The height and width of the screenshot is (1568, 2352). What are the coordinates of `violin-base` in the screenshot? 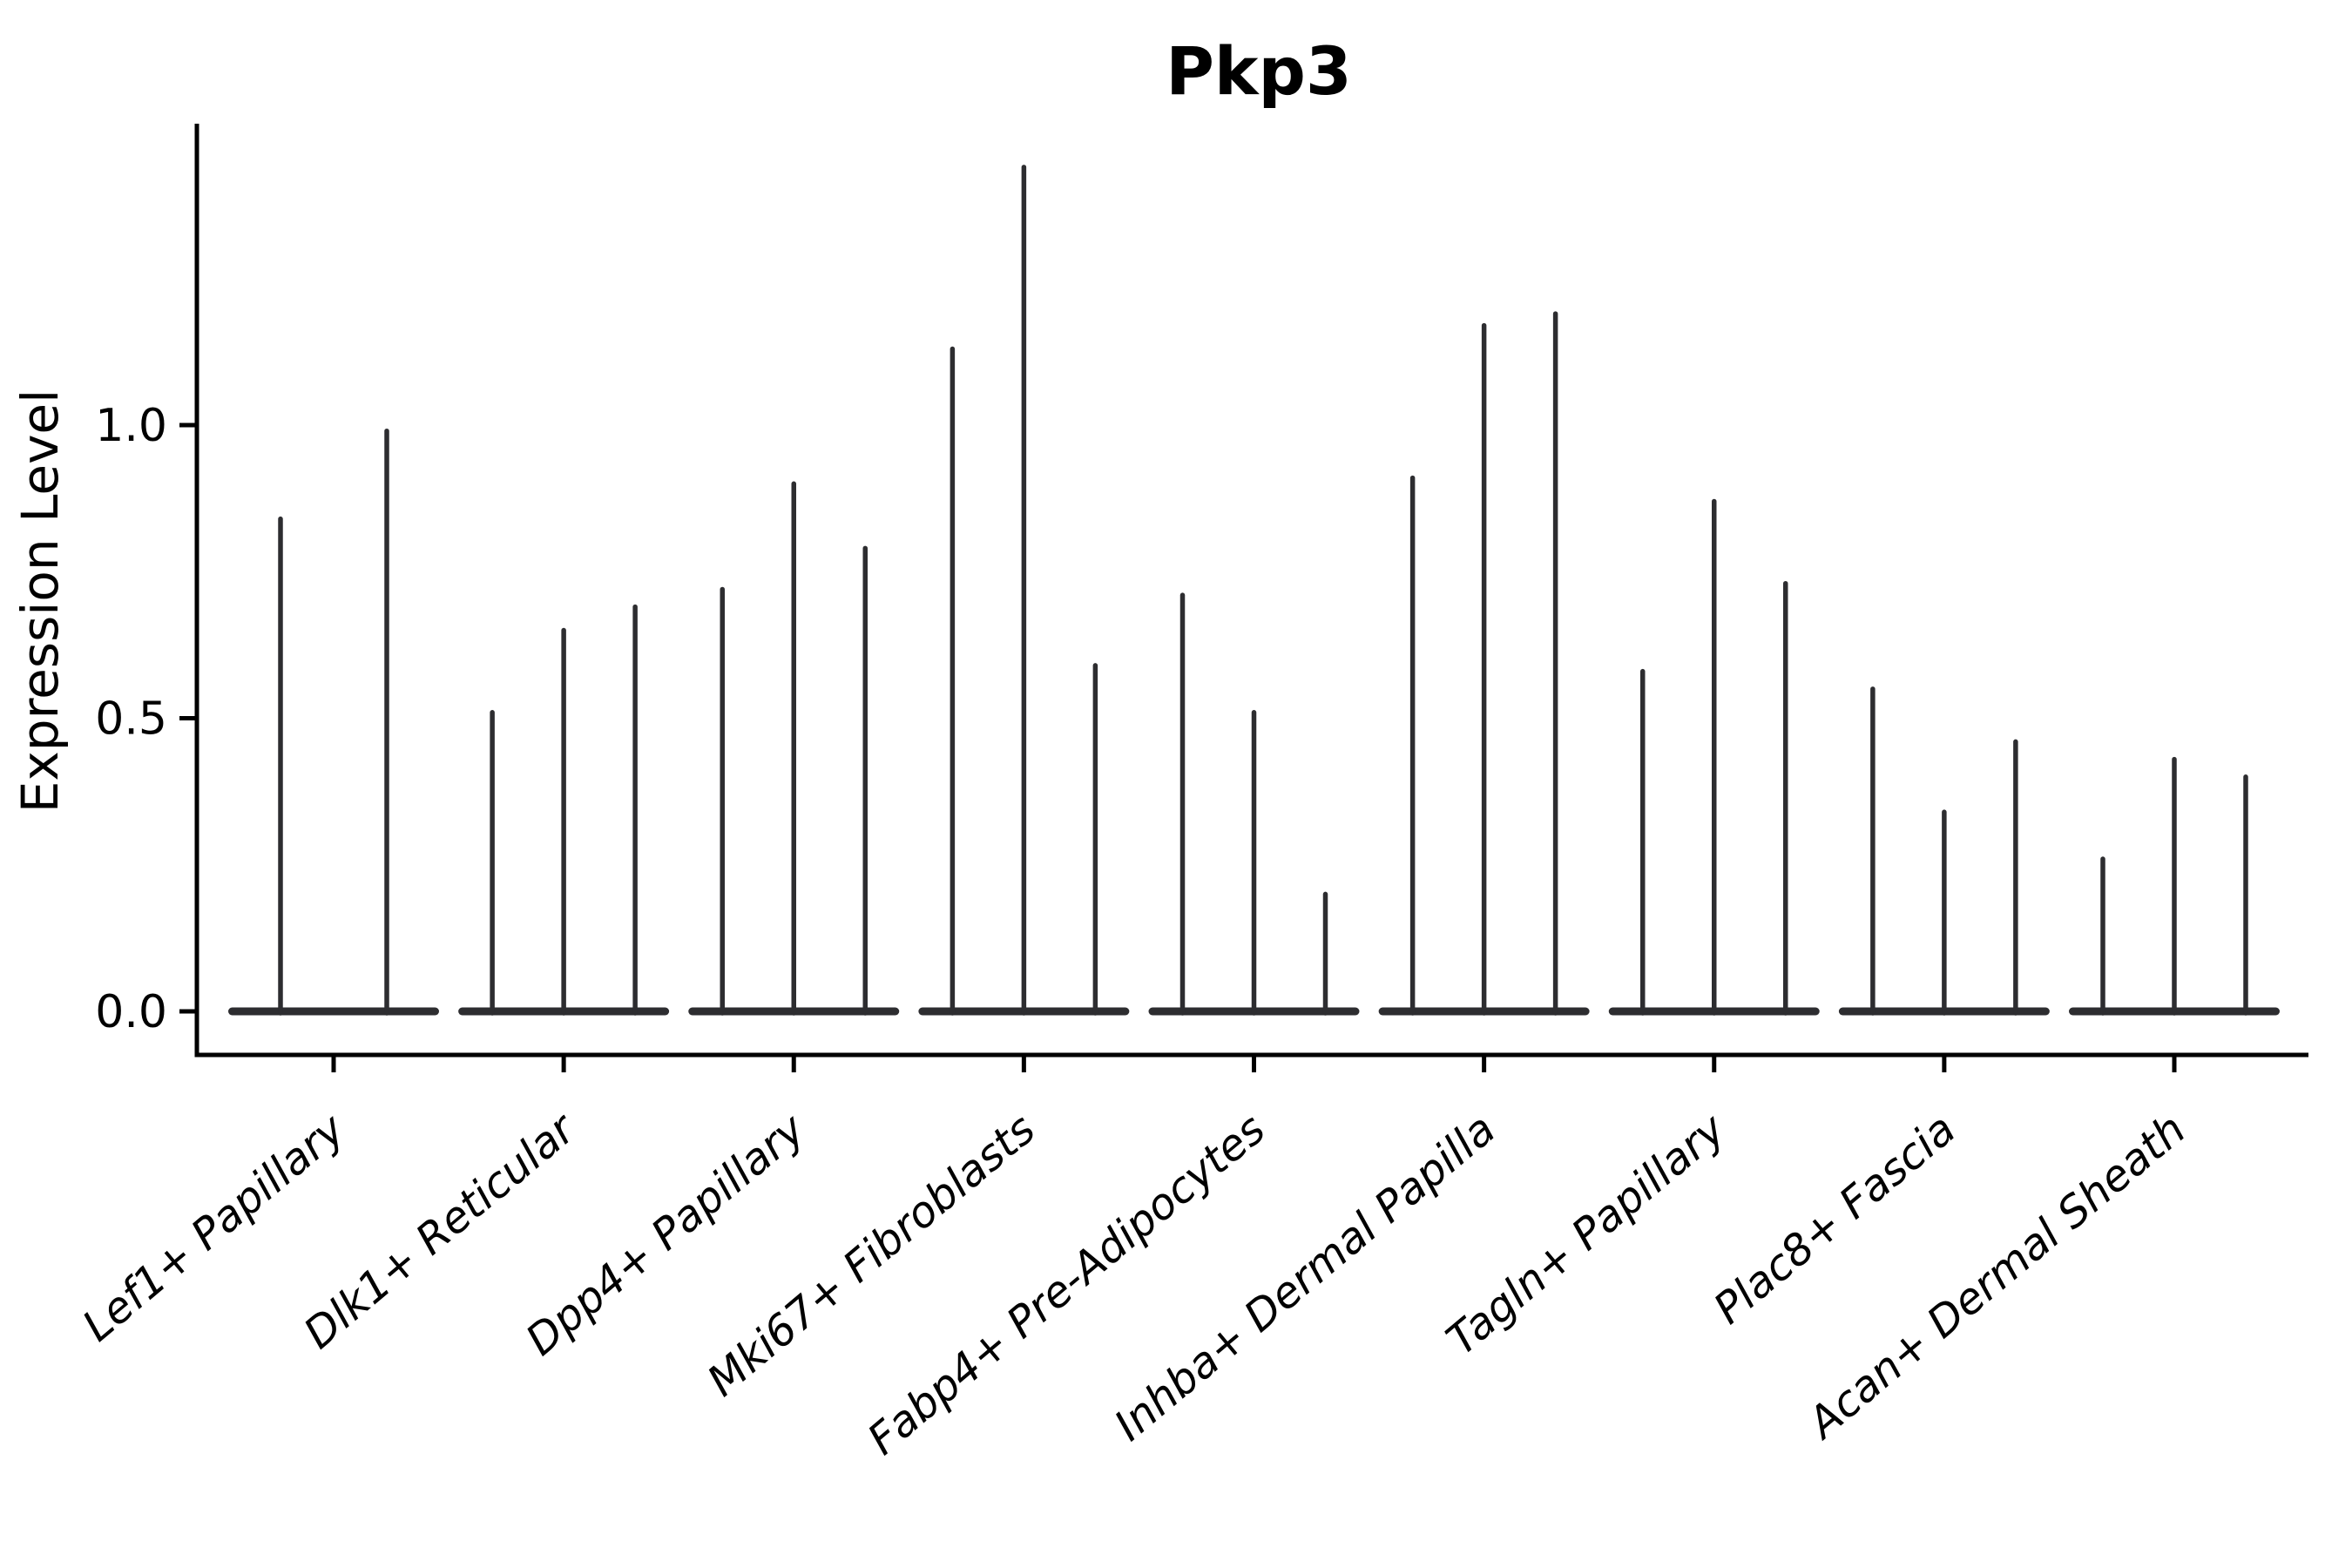 It's located at (334, 1012).